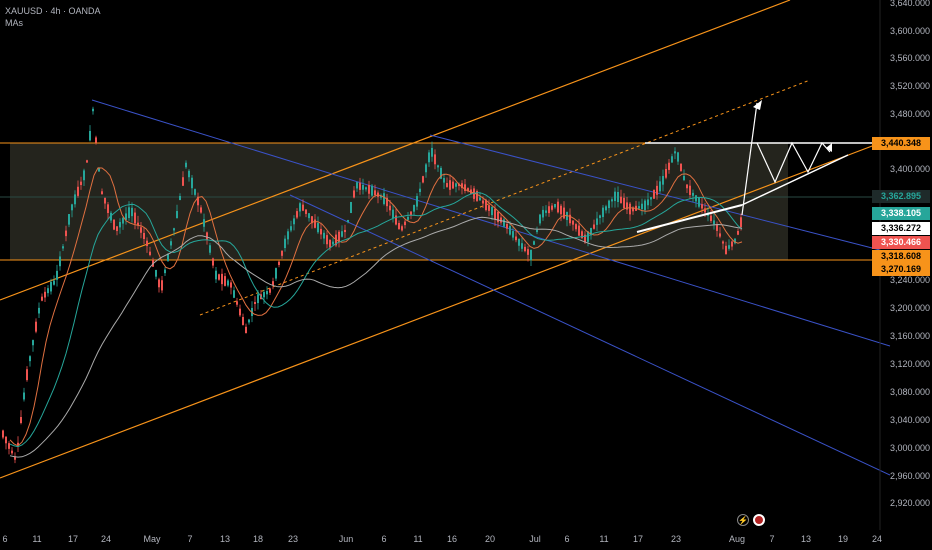 This screenshot has width=932, height=550. I want to click on price-tag: 3,338.105, so click(901, 213).